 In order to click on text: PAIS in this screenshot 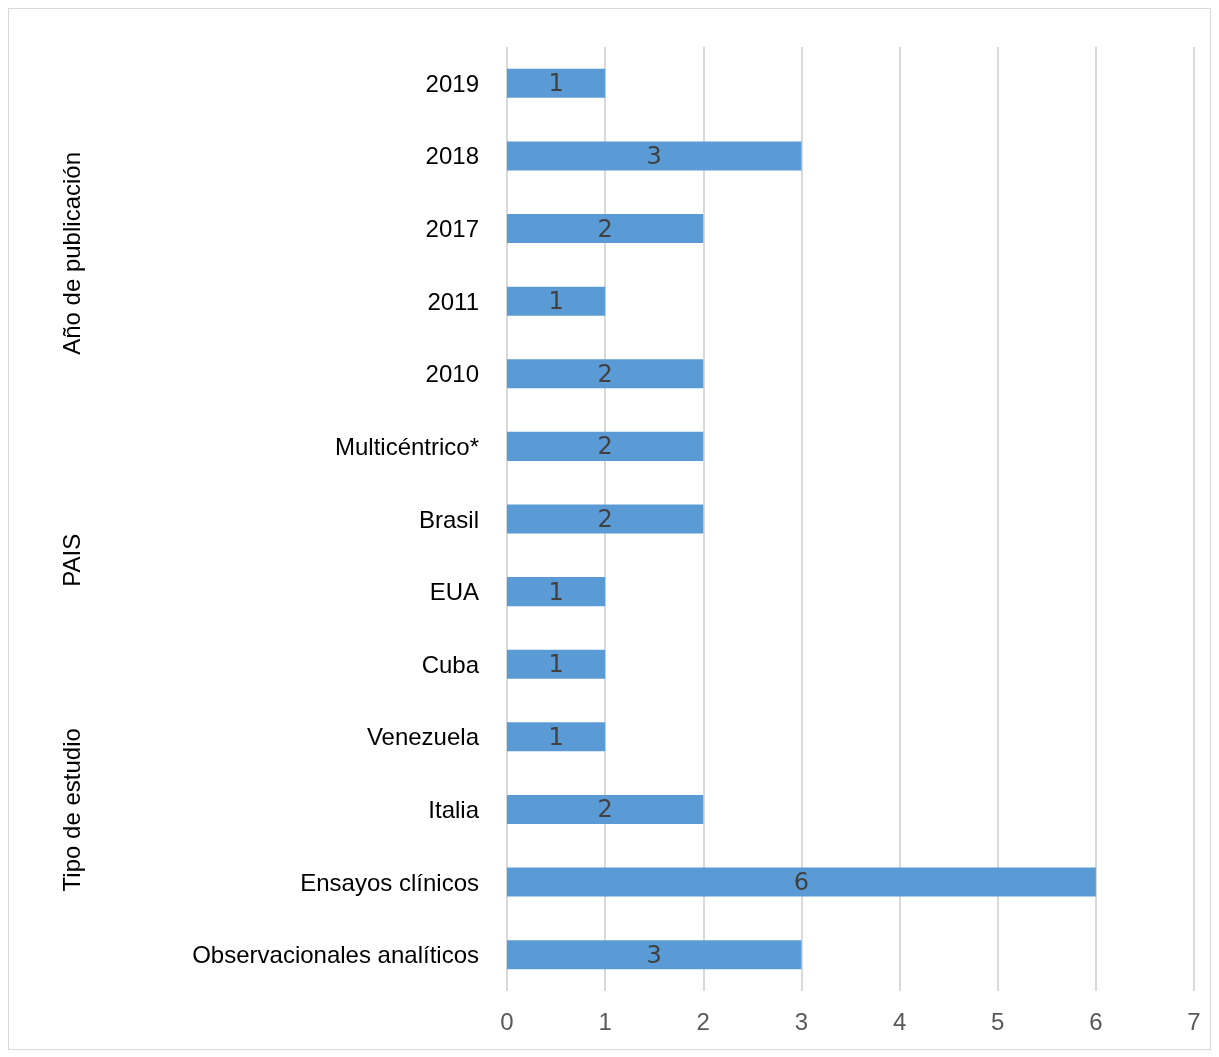, I will do `click(71, 560)`.